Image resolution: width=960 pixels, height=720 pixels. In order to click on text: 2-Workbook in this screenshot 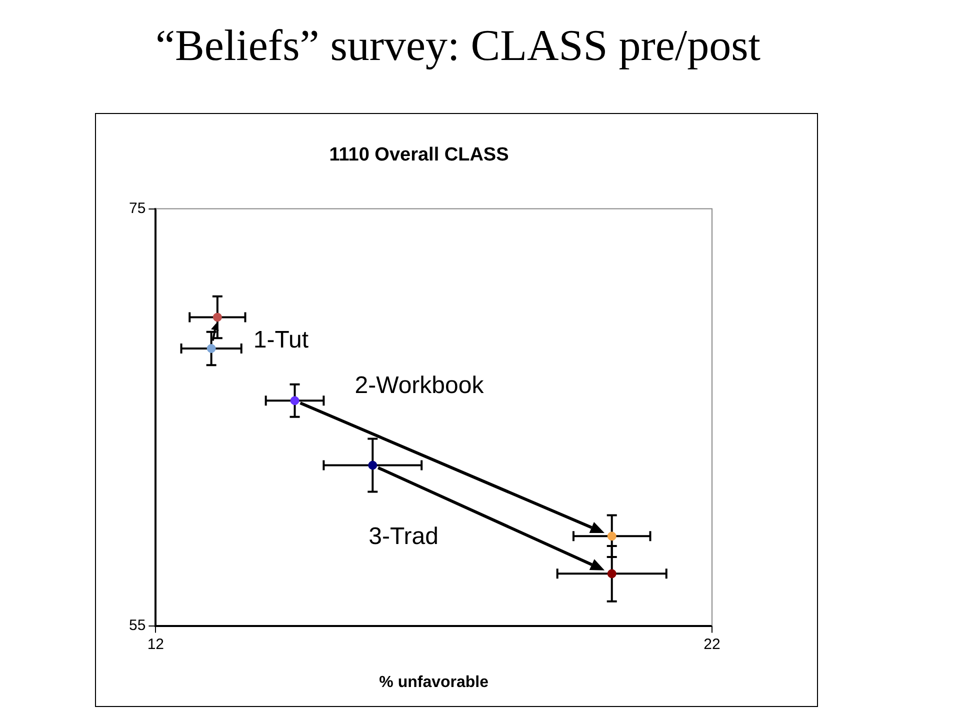, I will do `click(419, 386)`.